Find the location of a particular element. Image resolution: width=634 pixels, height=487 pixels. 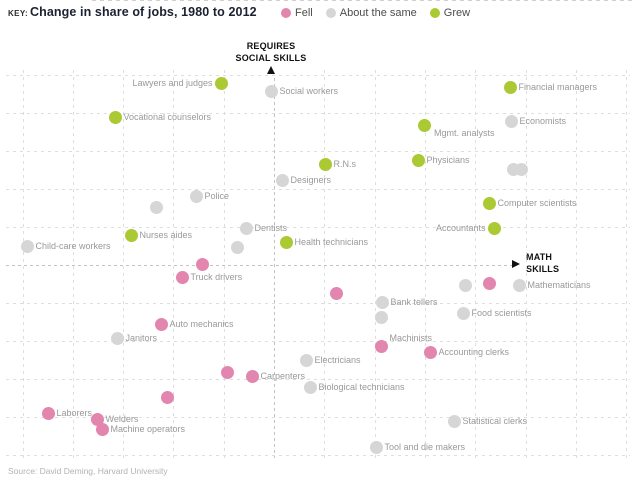

y-axis-label-line2: SOCIAL SKILLS is located at coordinates (271, 57).